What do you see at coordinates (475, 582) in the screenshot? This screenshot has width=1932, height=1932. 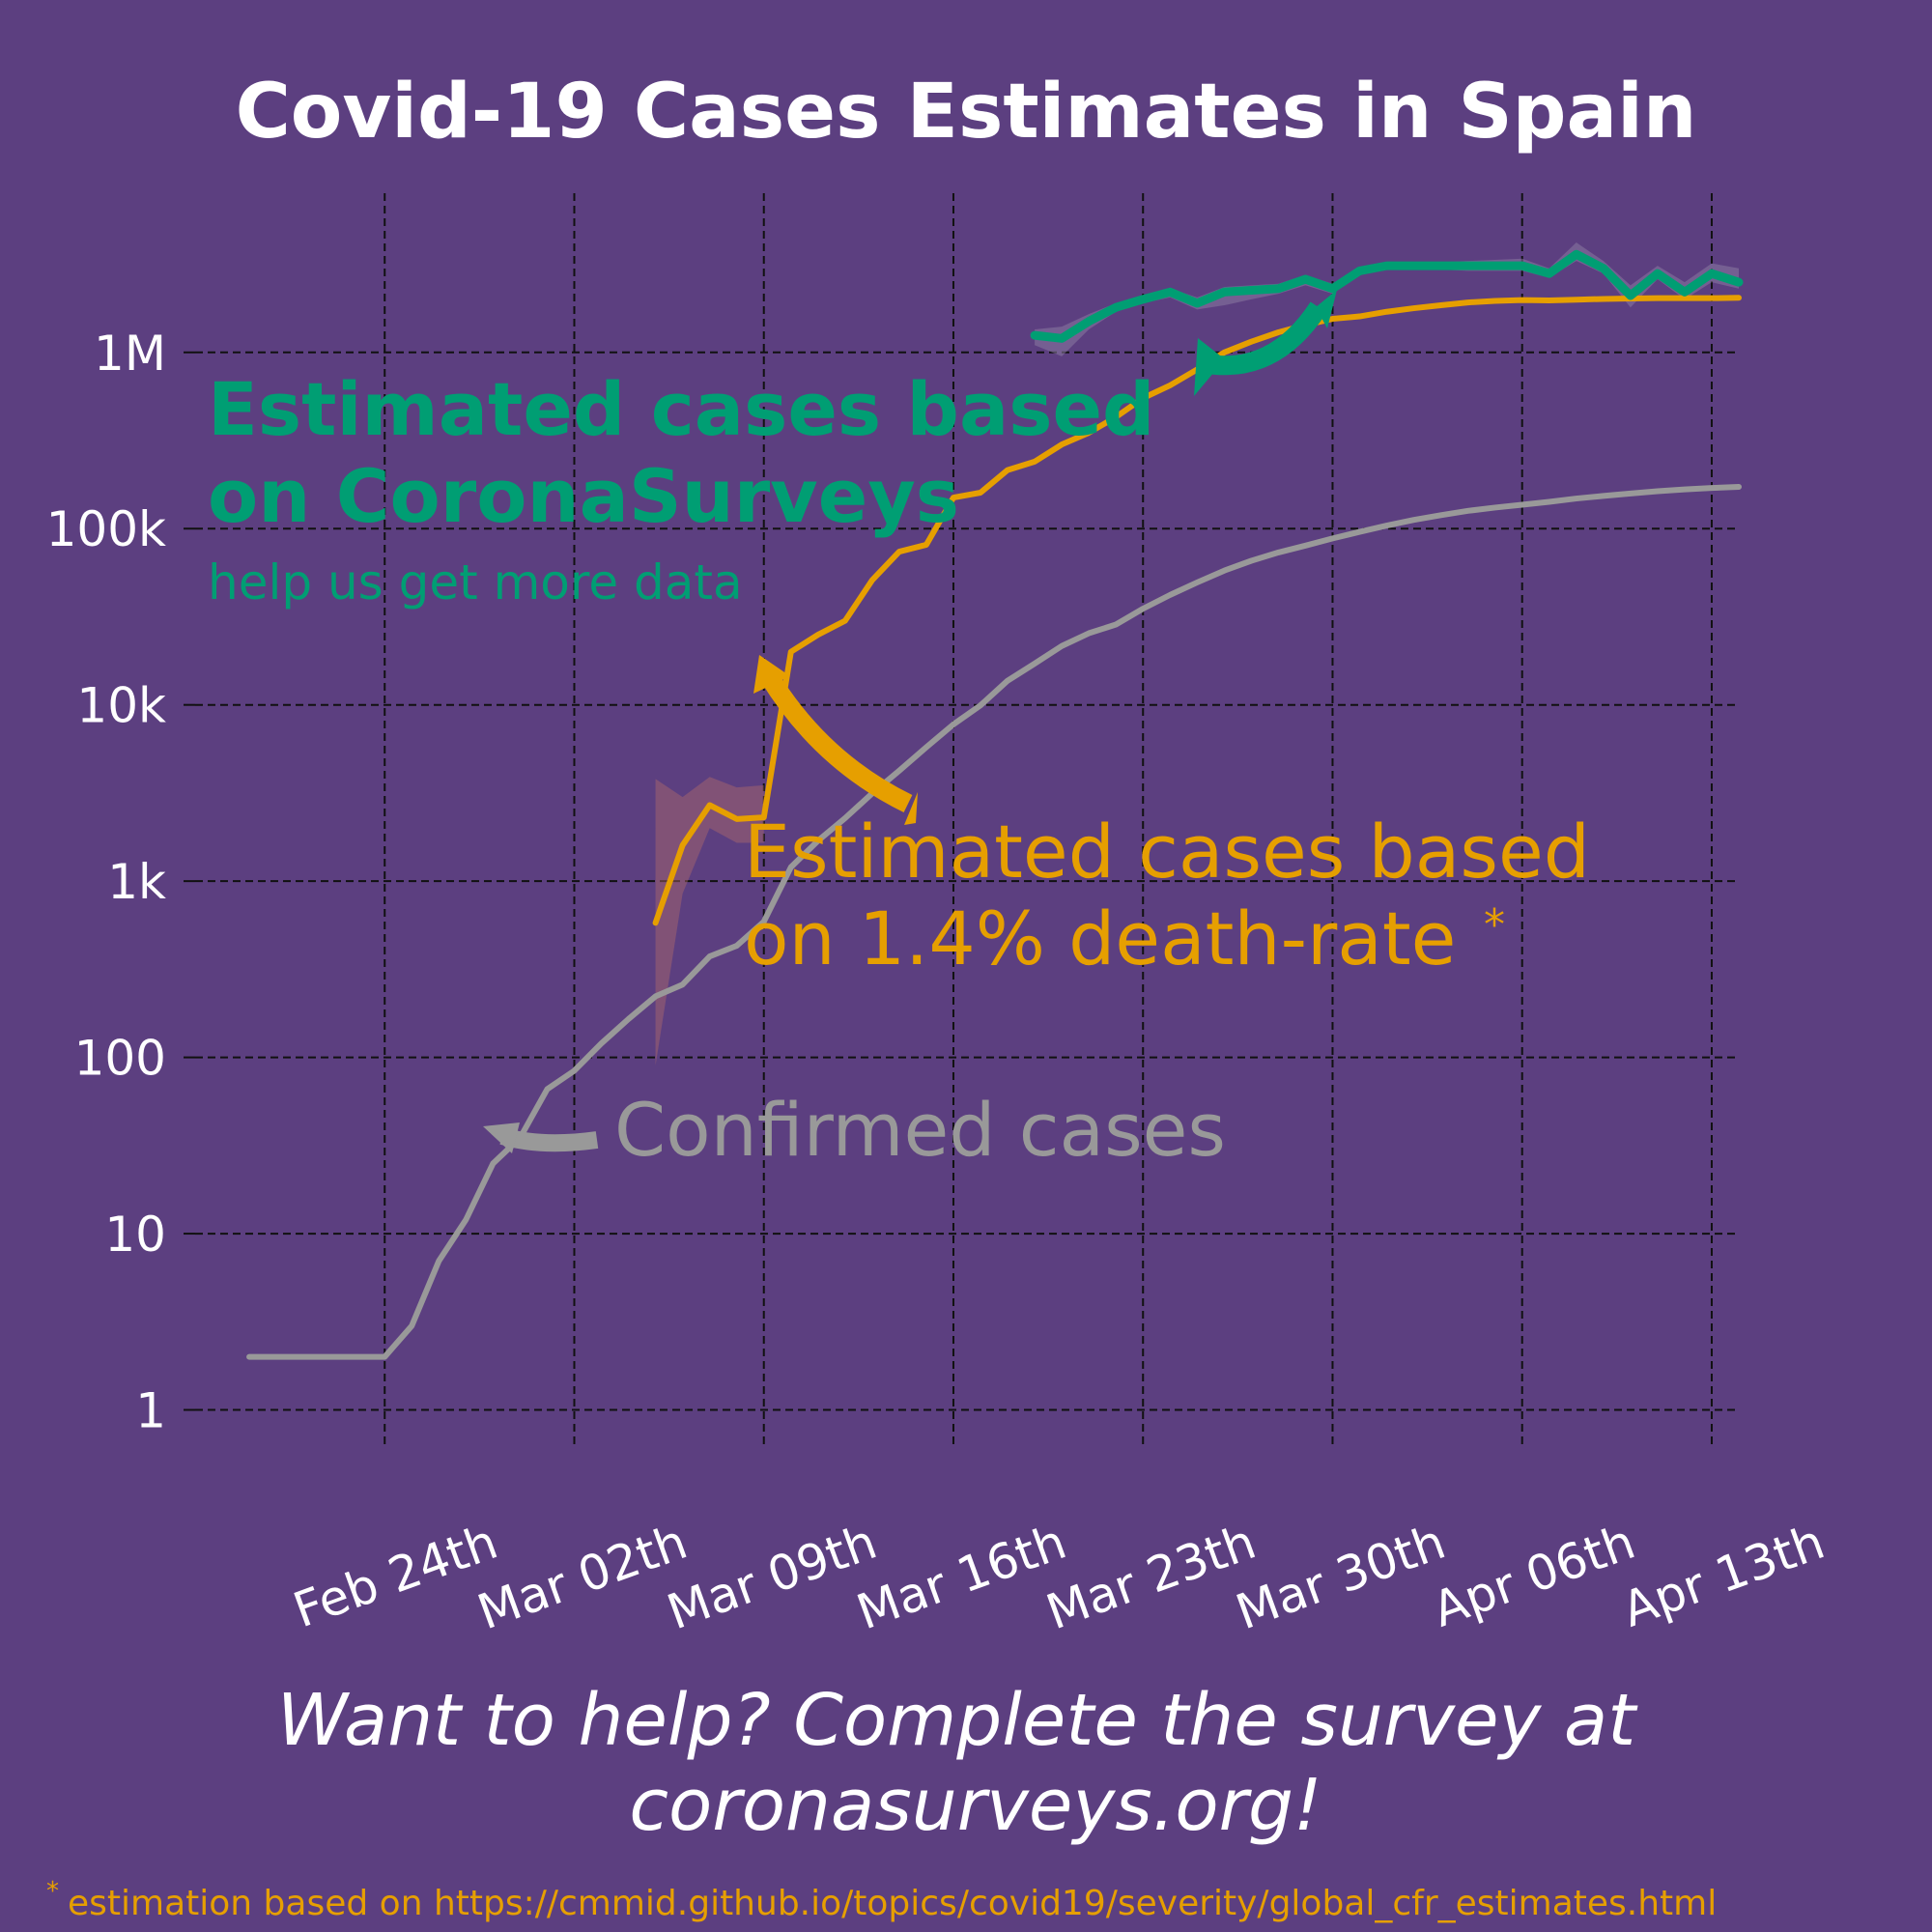 I see `surveys-annotation-sub: help us get more data` at bounding box center [475, 582].